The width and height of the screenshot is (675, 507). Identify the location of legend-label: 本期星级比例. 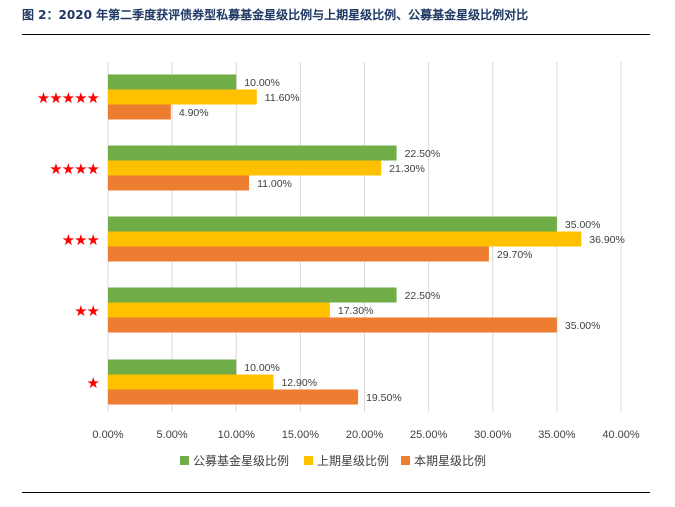
(450, 461).